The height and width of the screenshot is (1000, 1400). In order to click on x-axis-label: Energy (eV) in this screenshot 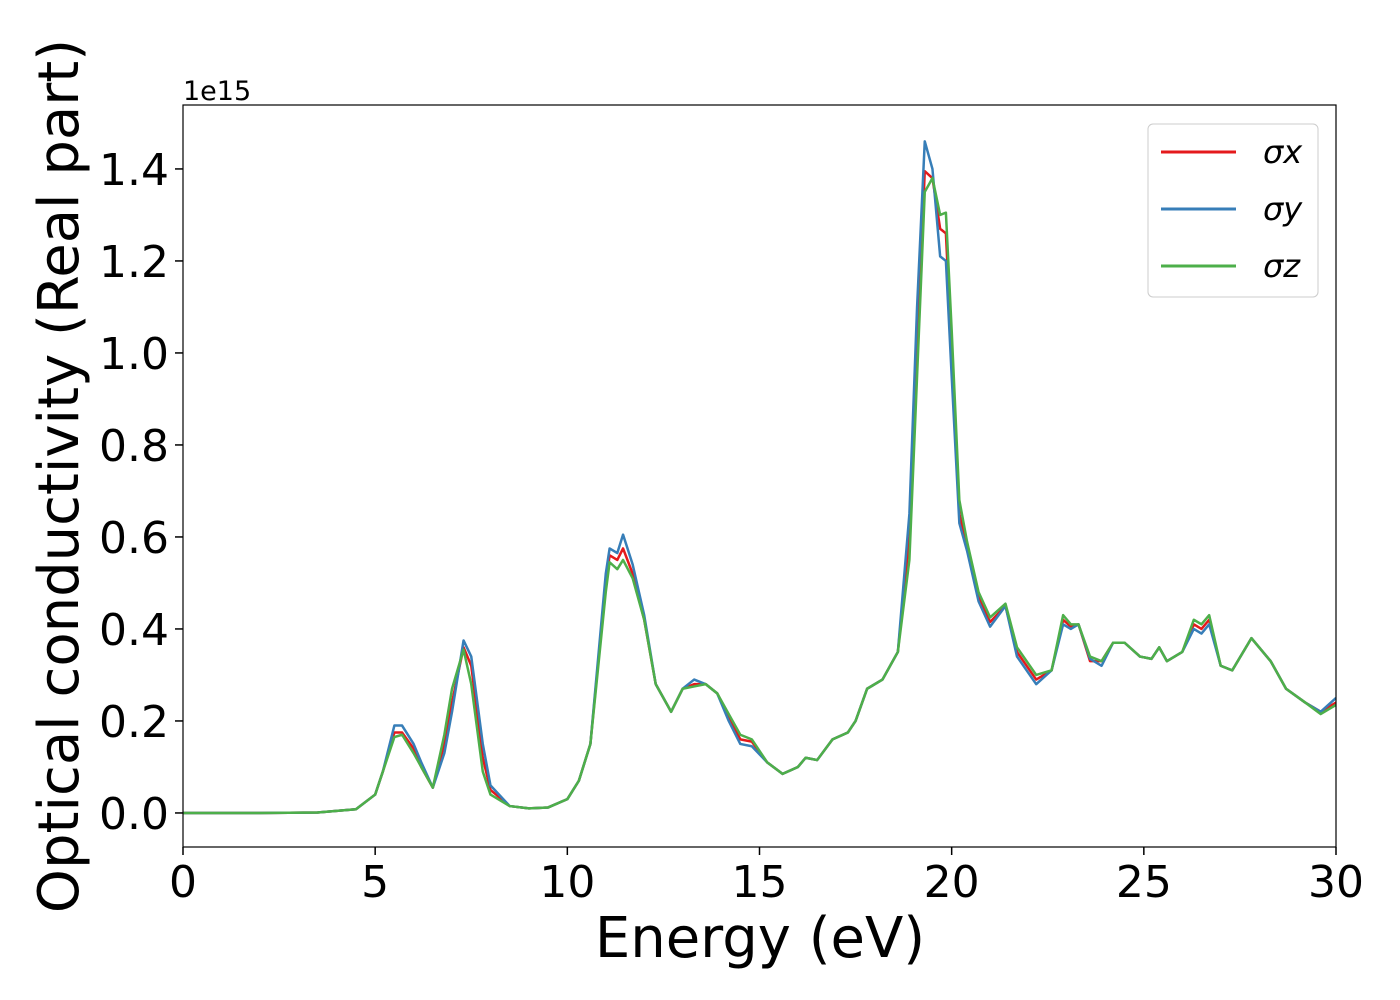, I will do `click(760, 938)`.